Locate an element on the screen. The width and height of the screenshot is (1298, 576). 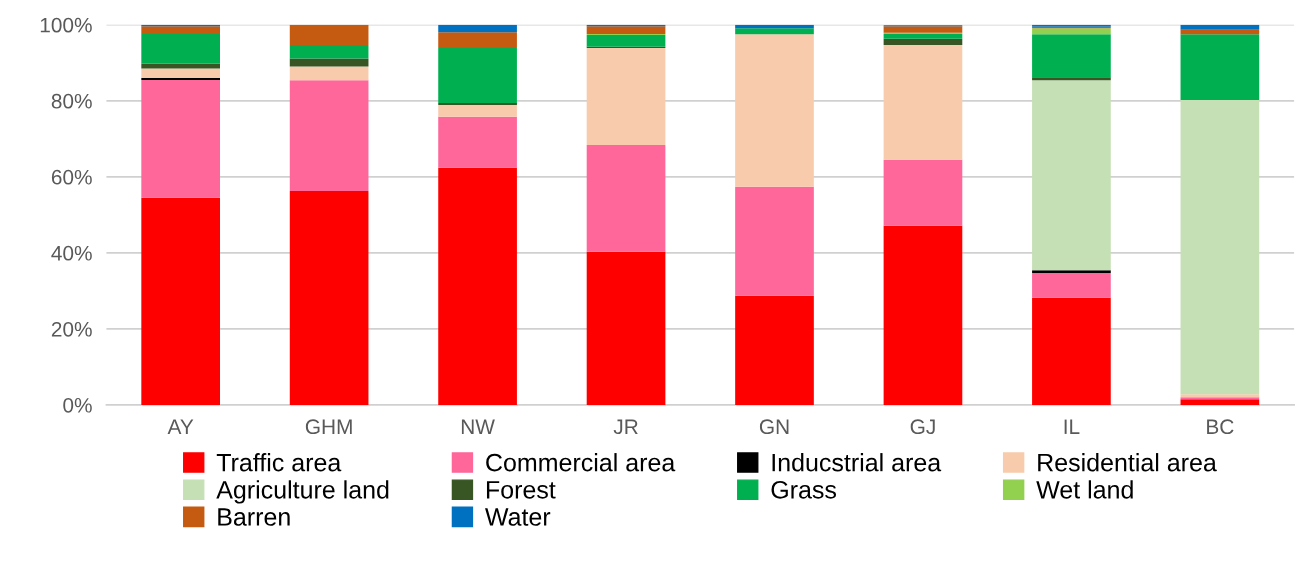
x-tick-label: GJ is located at coordinates (922, 427).